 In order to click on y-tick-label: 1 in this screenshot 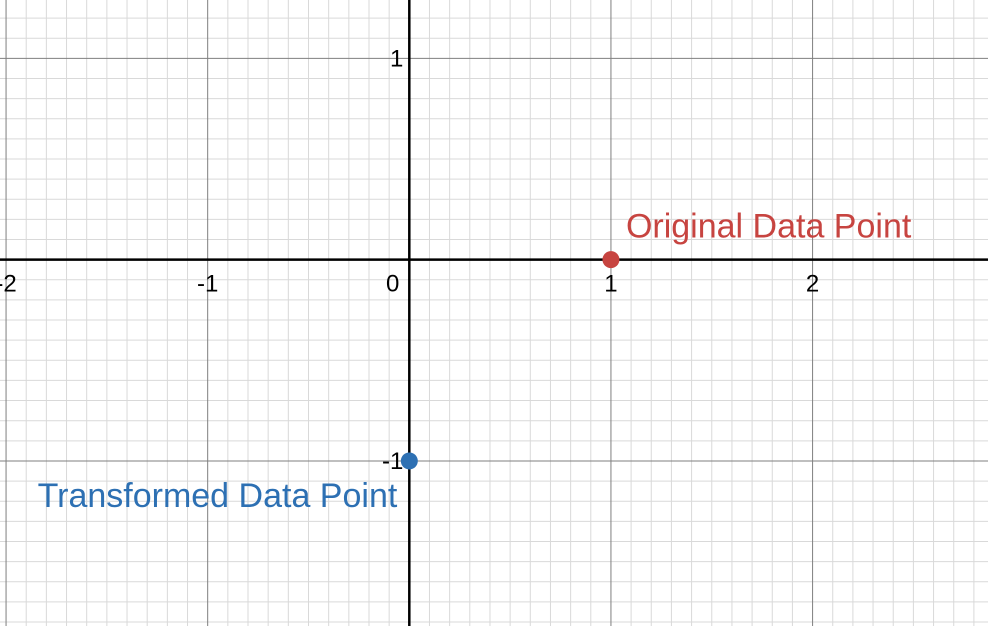, I will do `click(396, 58)`.